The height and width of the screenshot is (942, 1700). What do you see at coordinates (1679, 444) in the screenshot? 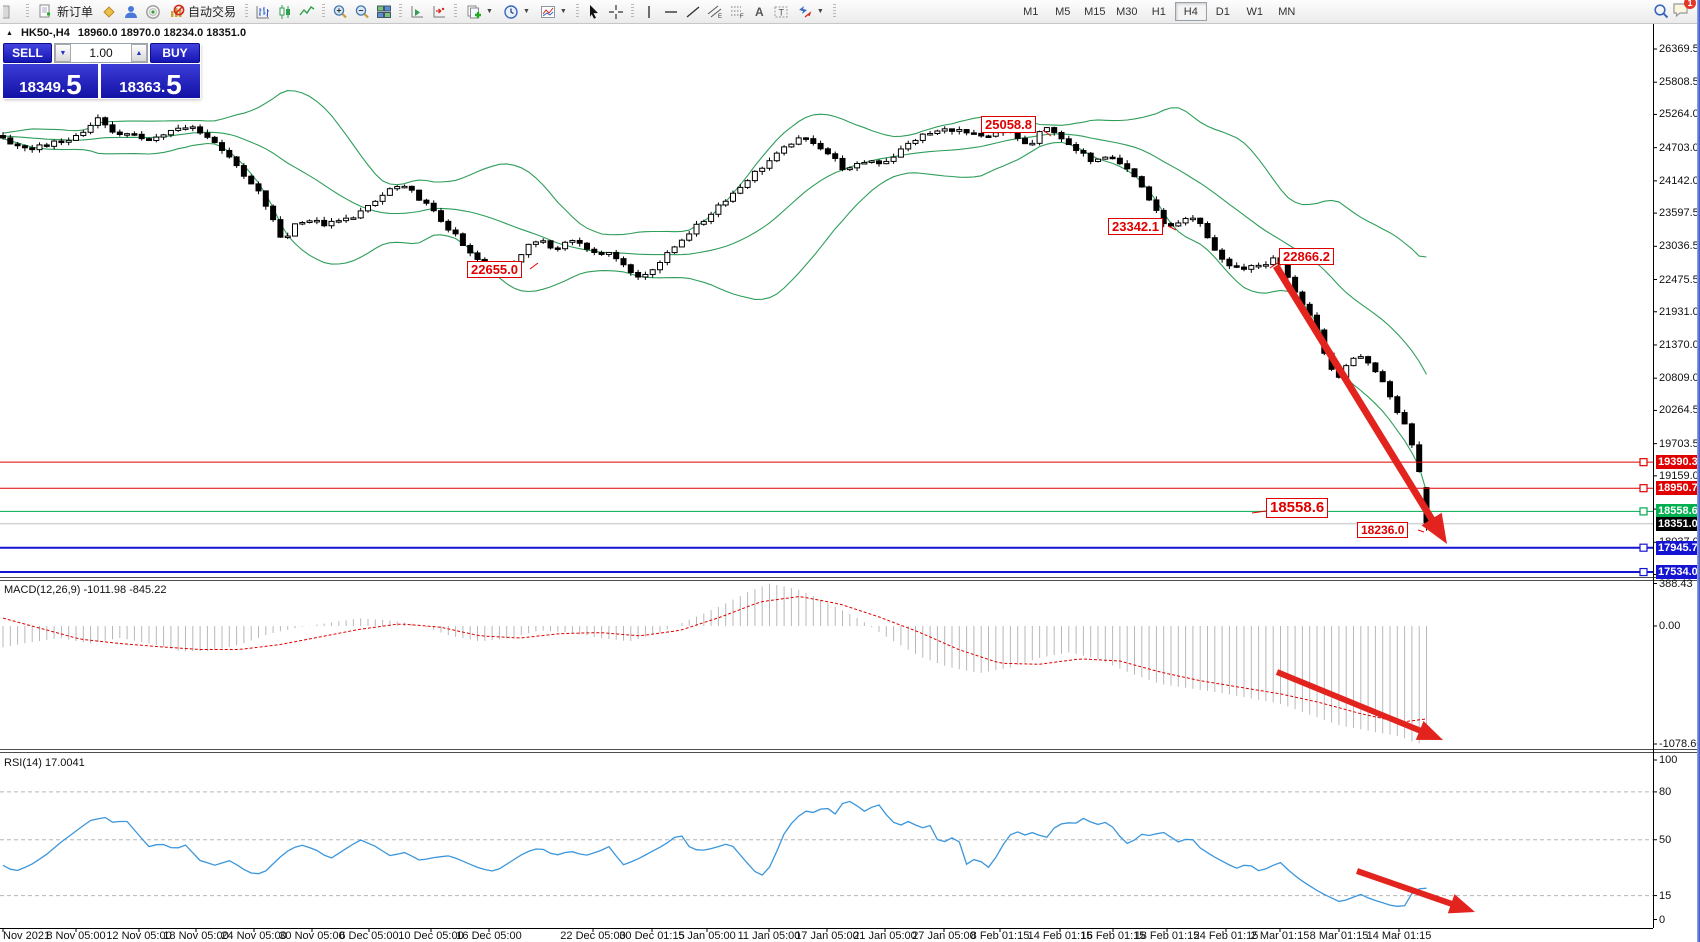
I see `price-axis-tick-label: 19703.5` at bounding box center [1679, 444].